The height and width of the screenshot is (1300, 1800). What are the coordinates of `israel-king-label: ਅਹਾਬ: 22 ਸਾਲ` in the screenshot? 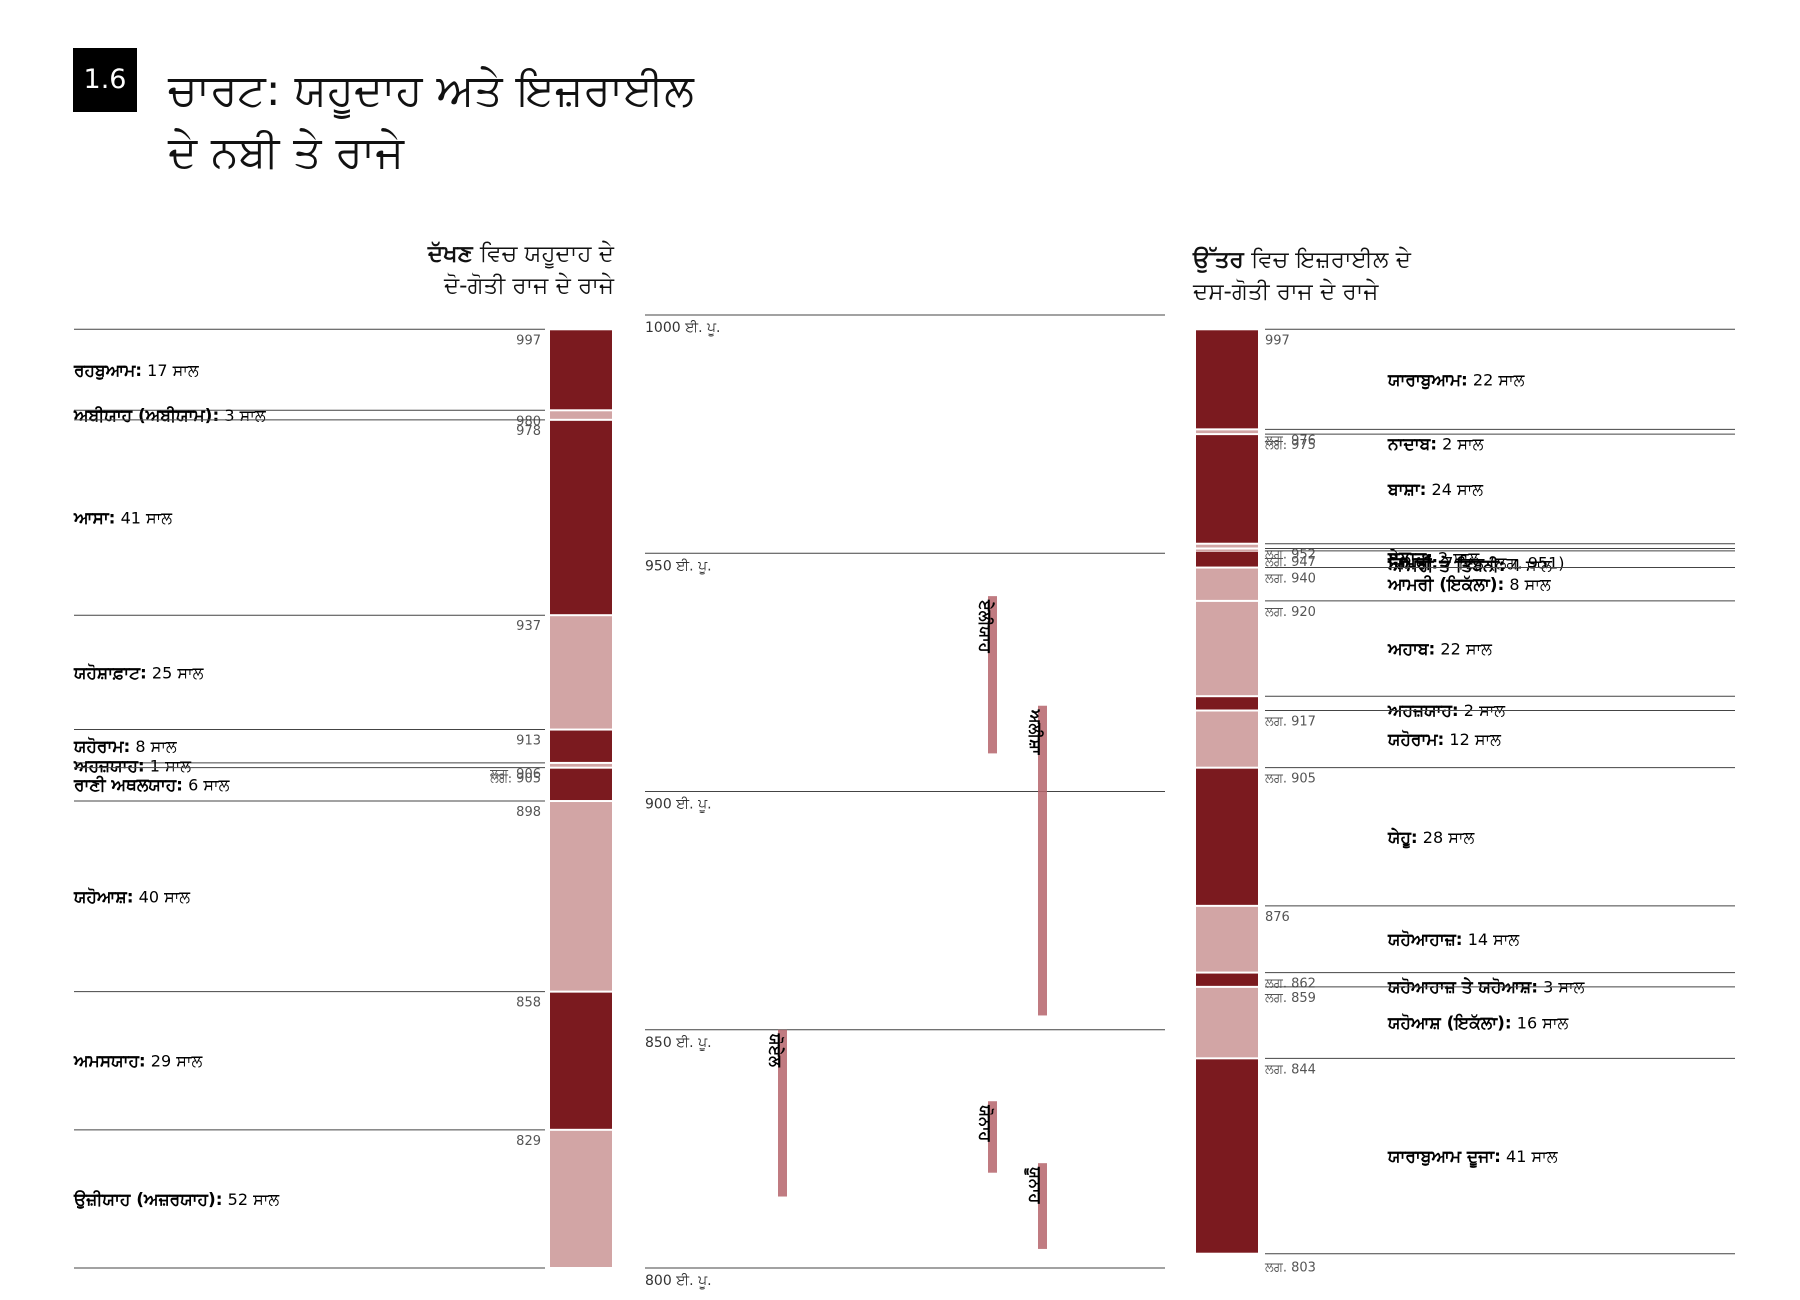 It's located at (1440, 650).